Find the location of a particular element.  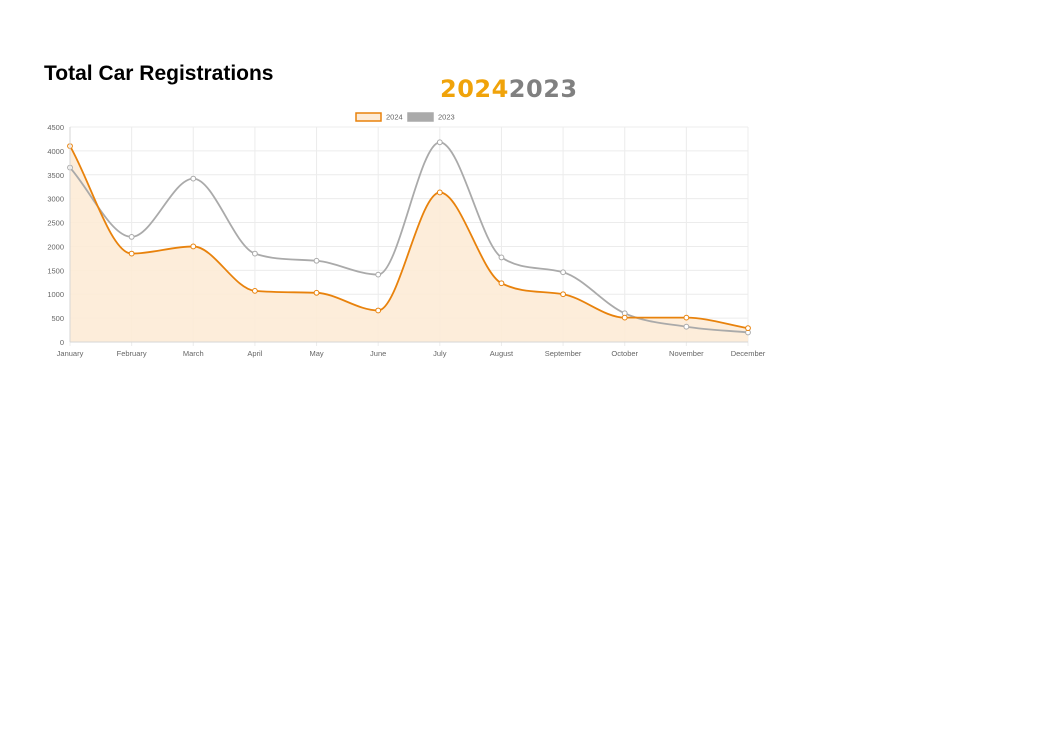

x-tick-label: October is located at coordinates (624, 353).